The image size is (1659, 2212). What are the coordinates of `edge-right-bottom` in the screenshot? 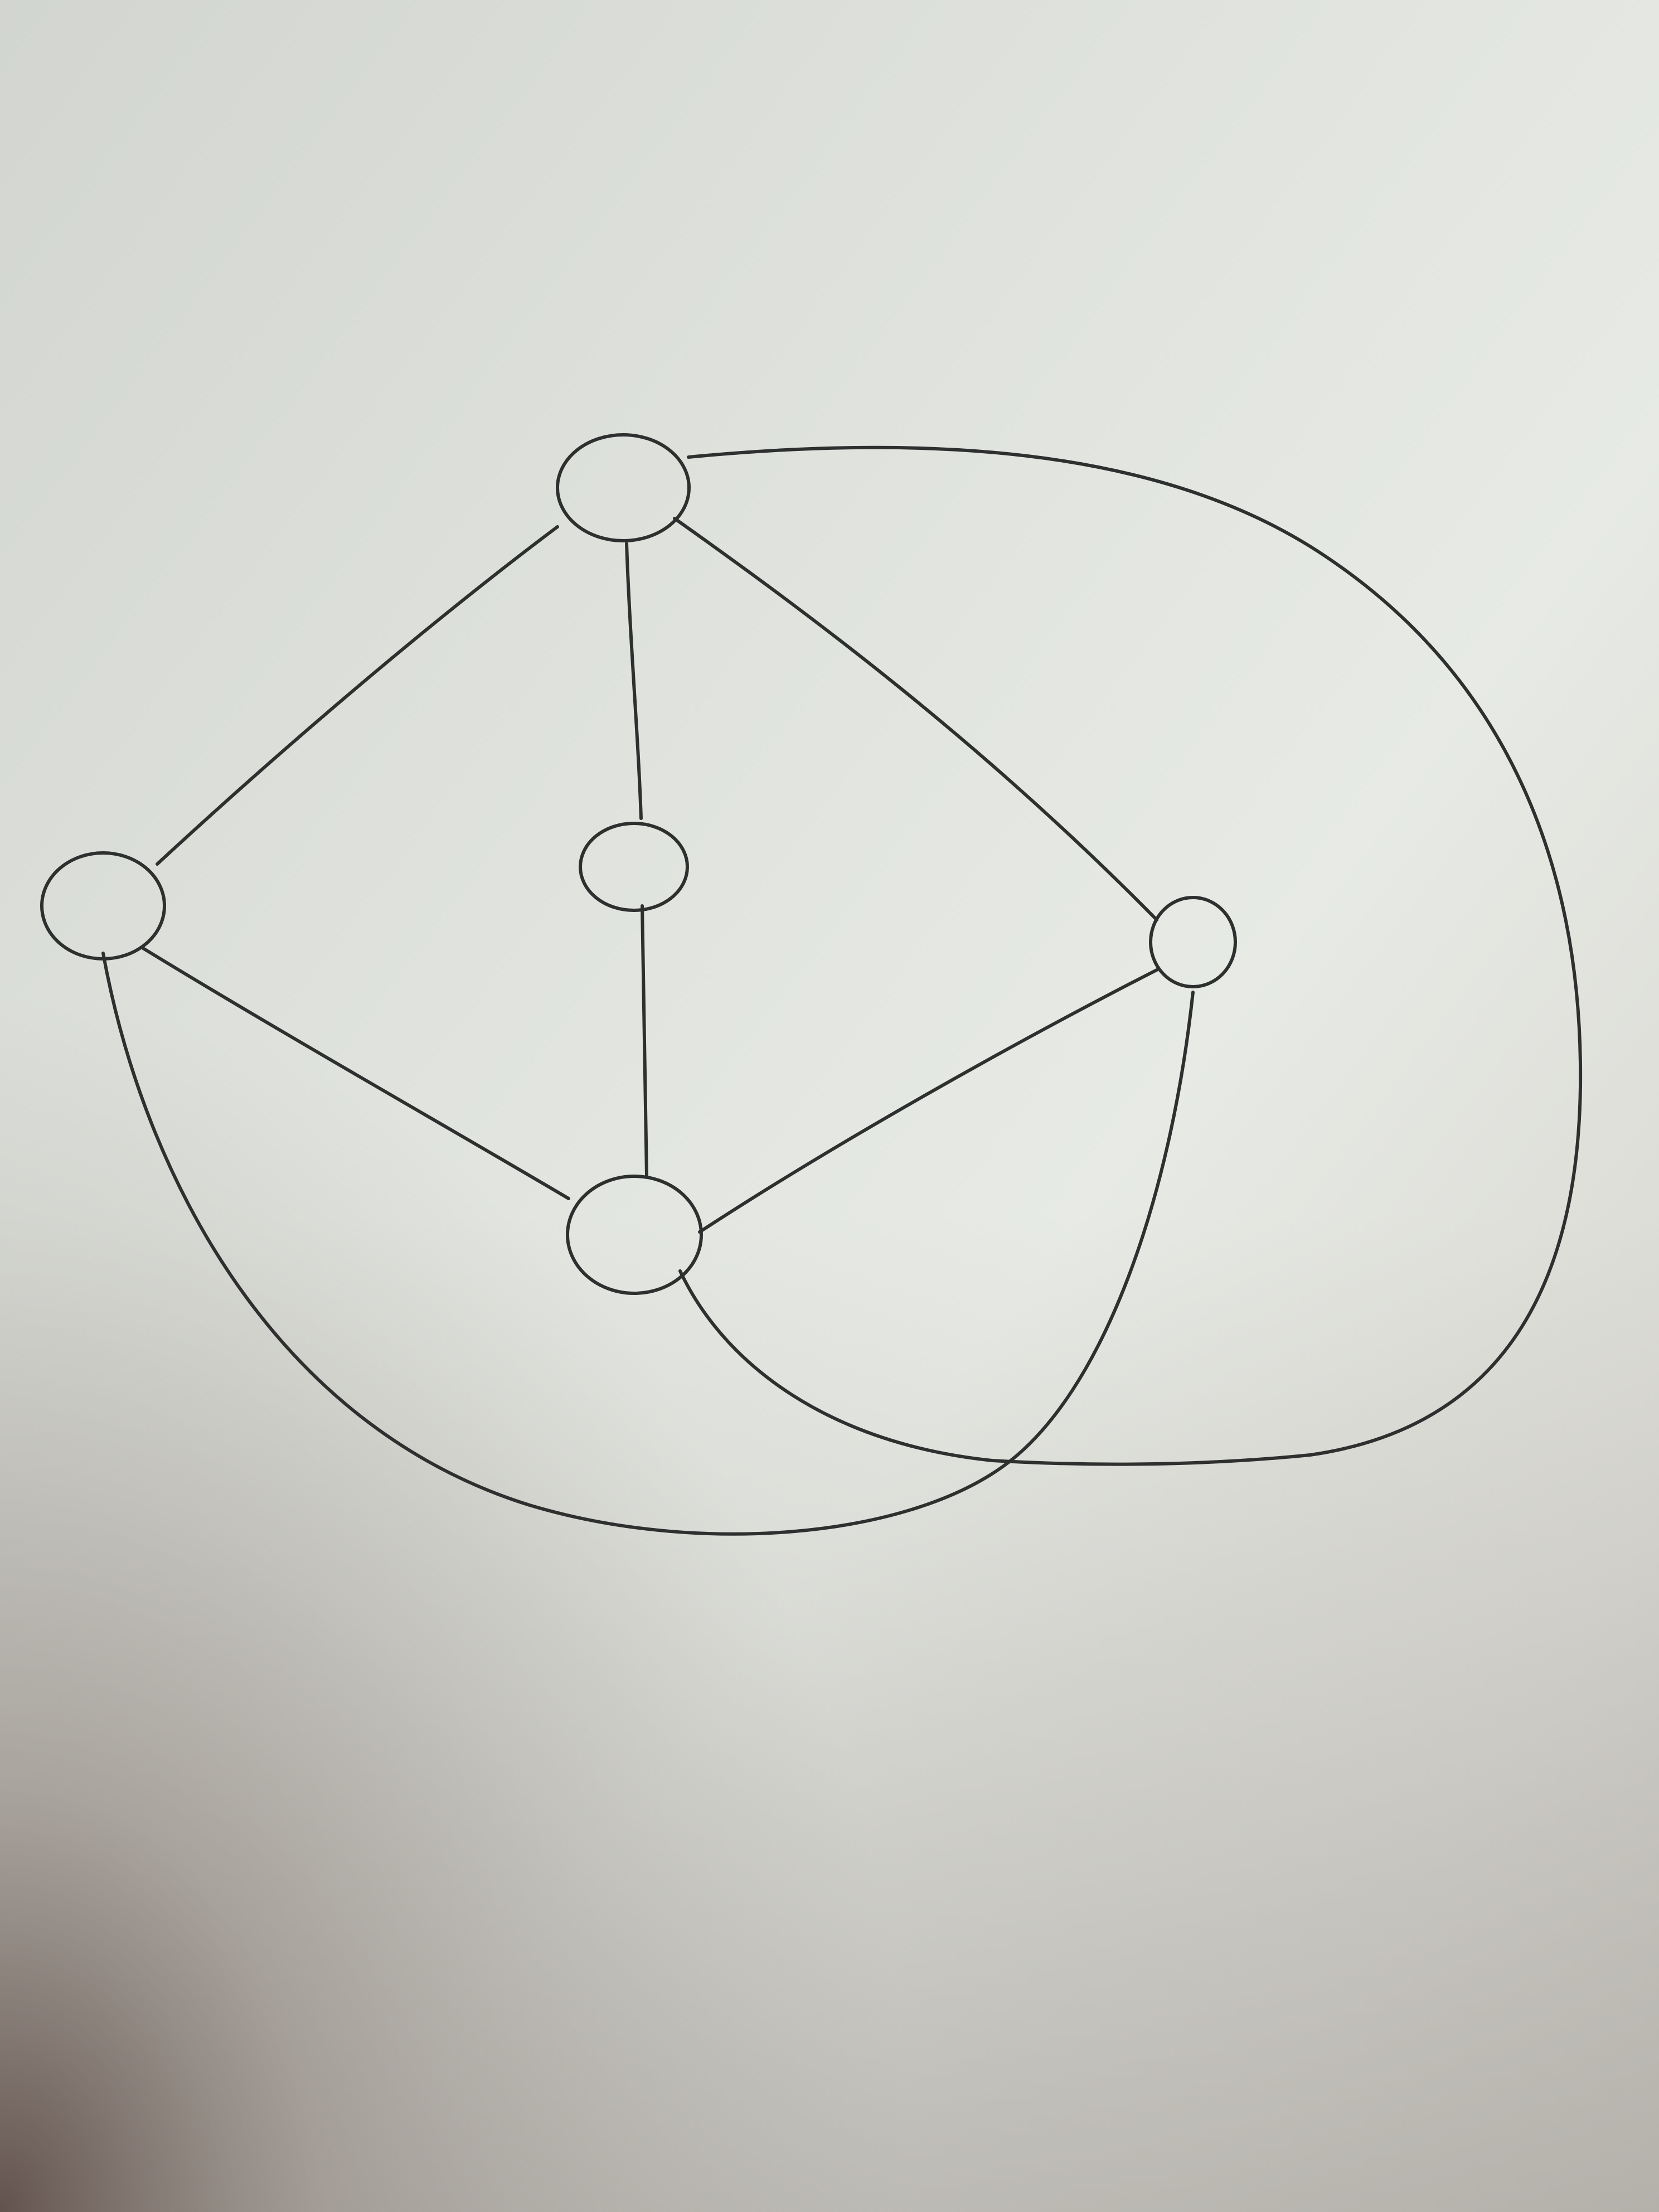 It's located at (928, 1101).